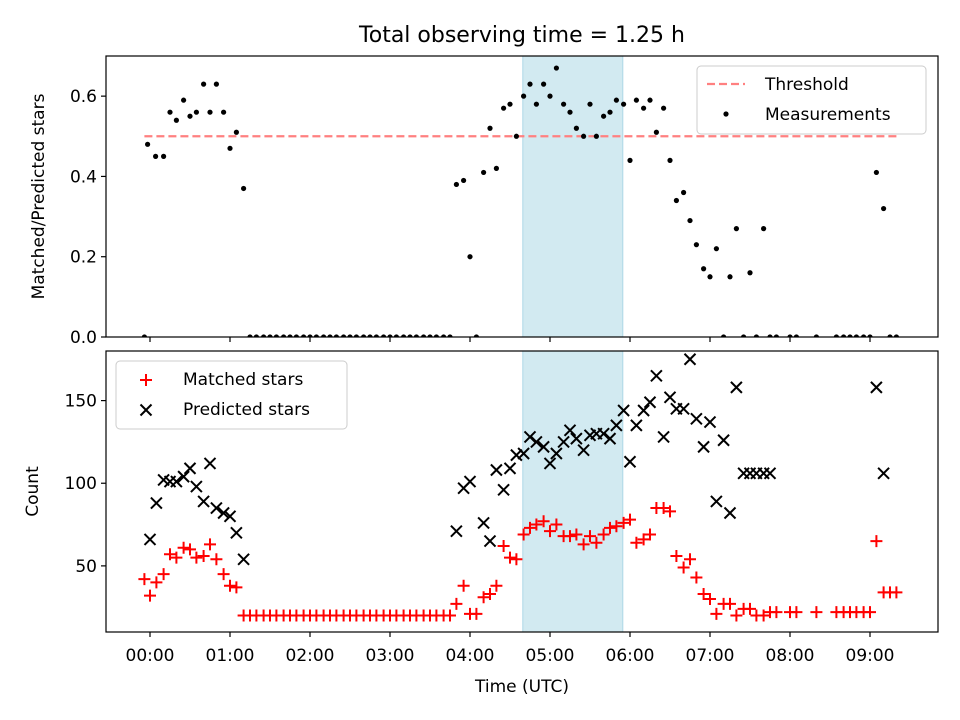 This screenshot has width=960, height=720. Describe the element at coordinates (806, 85) in the screenshot. I see `legend-threshold-label: Threshold` at that location.